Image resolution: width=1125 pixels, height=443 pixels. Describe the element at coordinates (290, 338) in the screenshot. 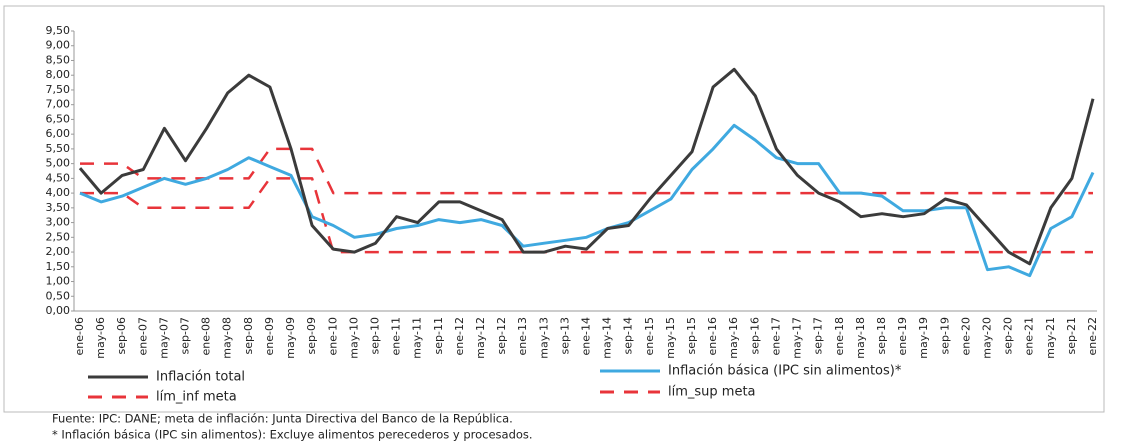

I see `x-tick-label: may-09` at that location.